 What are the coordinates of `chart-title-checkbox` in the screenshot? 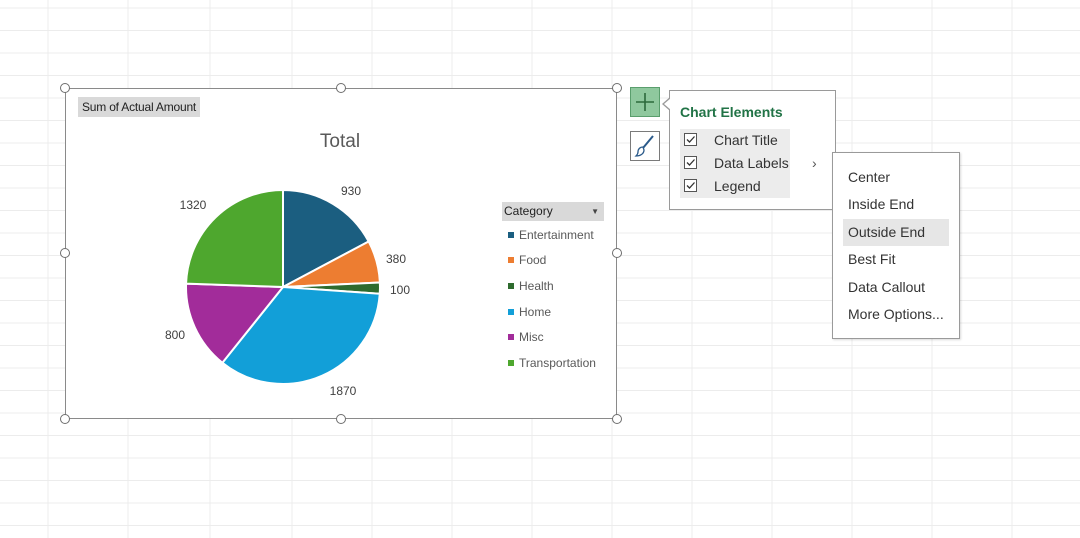 It's located at (690, 139).